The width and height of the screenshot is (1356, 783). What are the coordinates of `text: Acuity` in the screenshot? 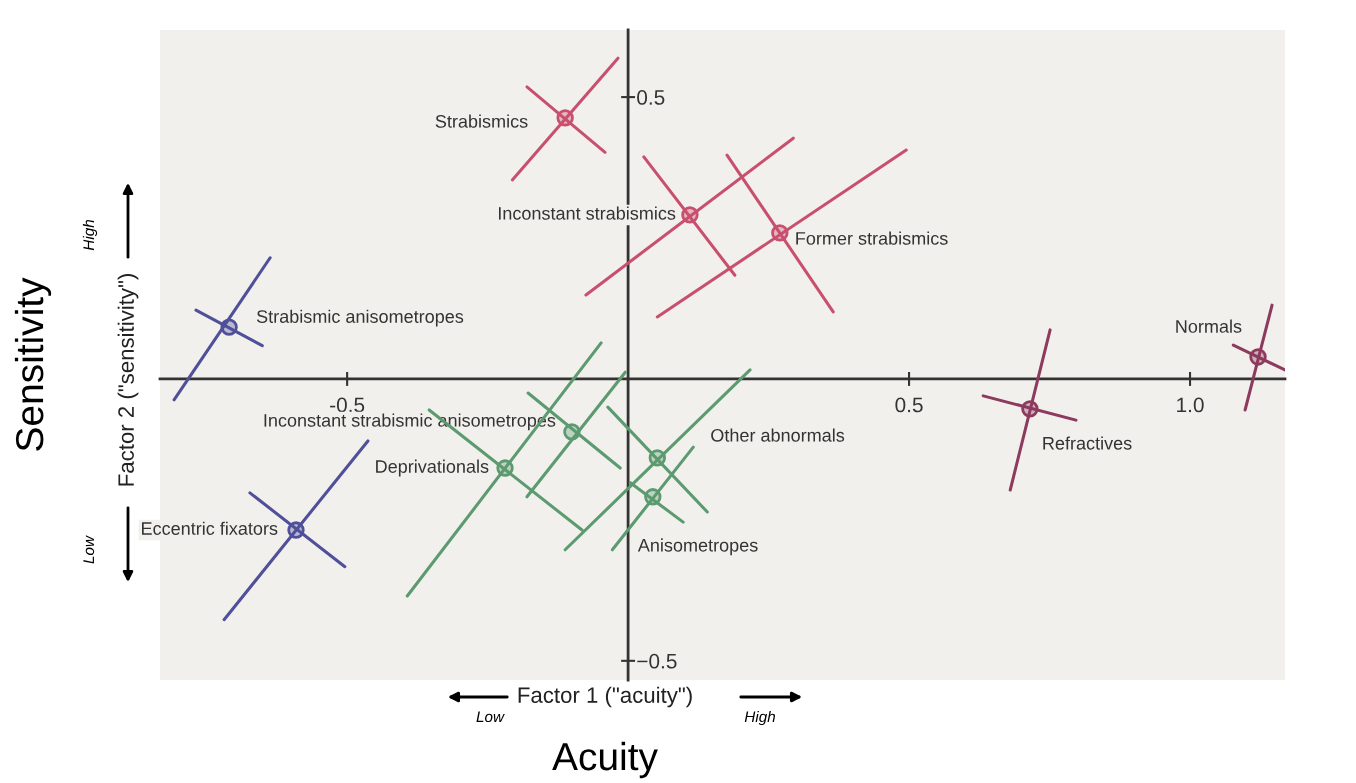 It's located at (605, 760).